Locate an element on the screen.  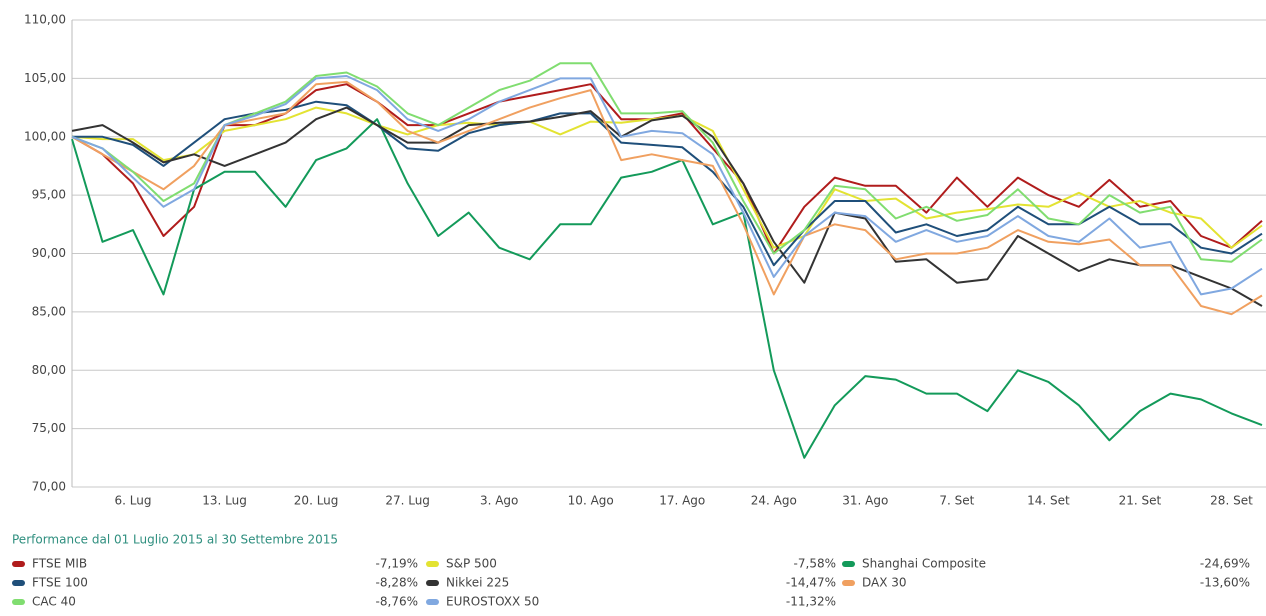
legend-label: Shanghai Composite is located at coordinates (924, 564).